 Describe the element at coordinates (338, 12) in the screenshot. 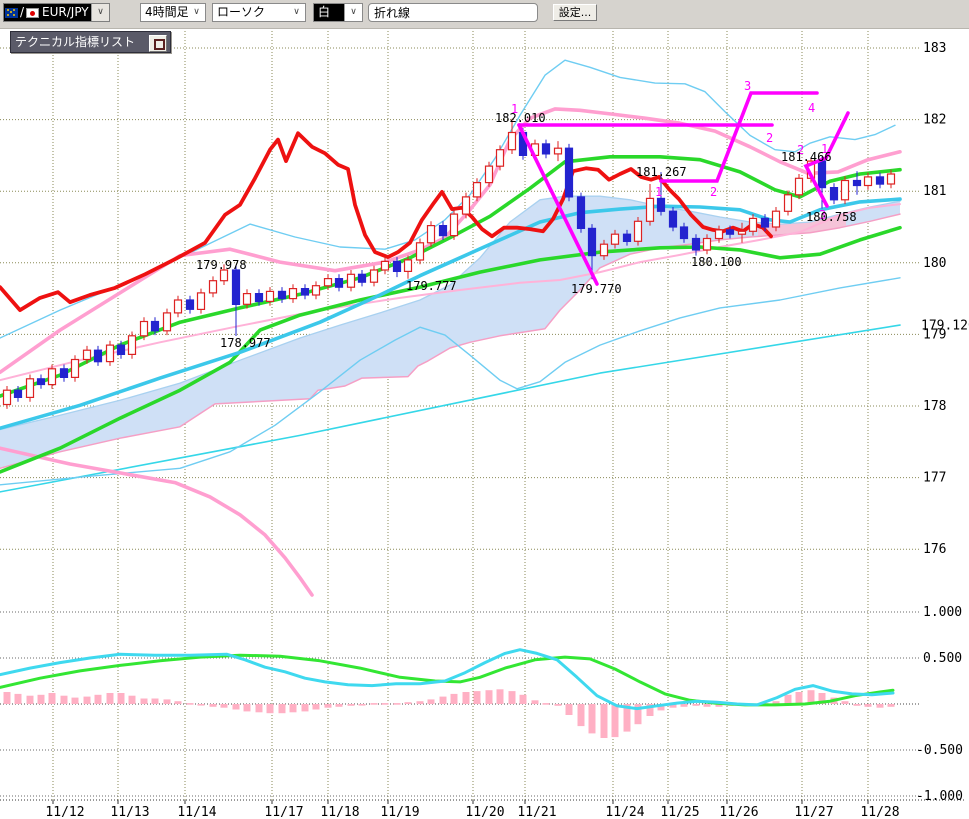

I see `color-select: 白 ∨` at that location.